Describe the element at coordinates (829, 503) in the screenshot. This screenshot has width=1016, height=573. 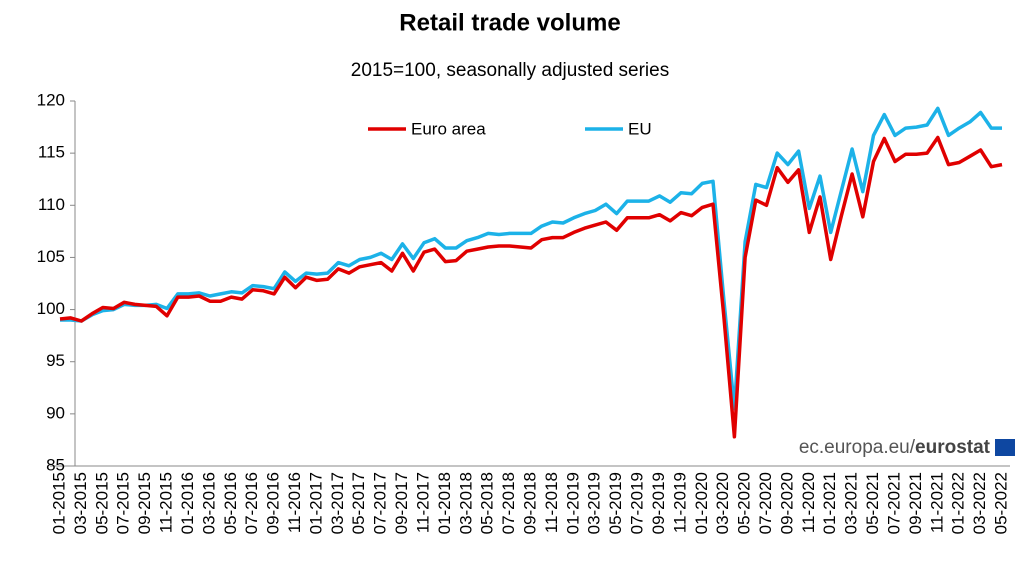
I see `x-tick-label: 01-2021` at that location.